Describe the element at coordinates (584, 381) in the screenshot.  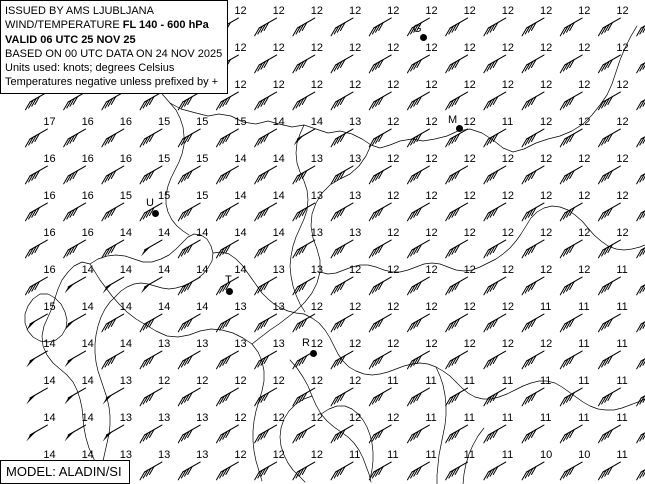
I see `temperature-value: 11` at that location.